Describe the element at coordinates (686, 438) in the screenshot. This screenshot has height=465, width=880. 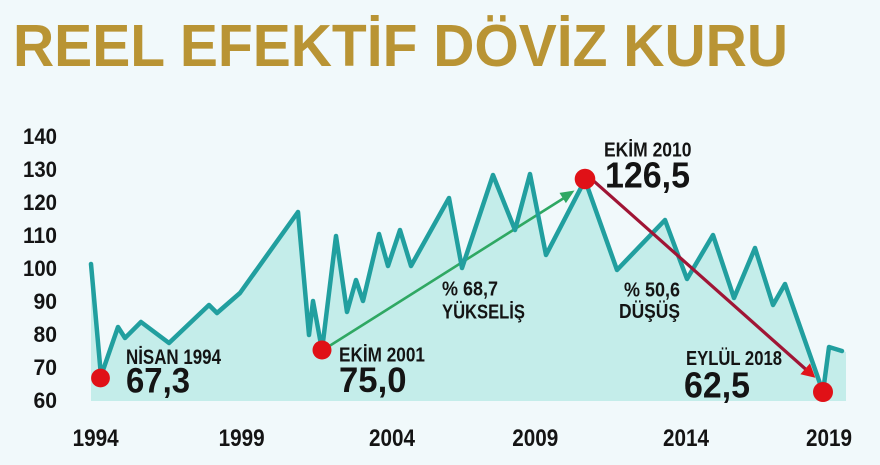
I see `svg-text: 2014` at that location.